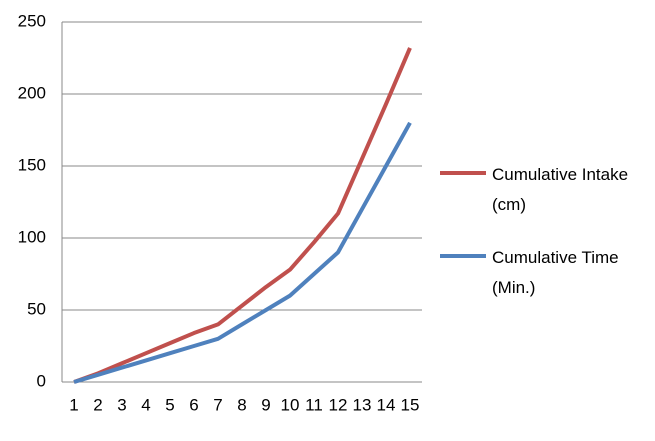  Describe the element at coordinates (32, 20) in the screenshot. I see `y-tick-label: 250` at that location.